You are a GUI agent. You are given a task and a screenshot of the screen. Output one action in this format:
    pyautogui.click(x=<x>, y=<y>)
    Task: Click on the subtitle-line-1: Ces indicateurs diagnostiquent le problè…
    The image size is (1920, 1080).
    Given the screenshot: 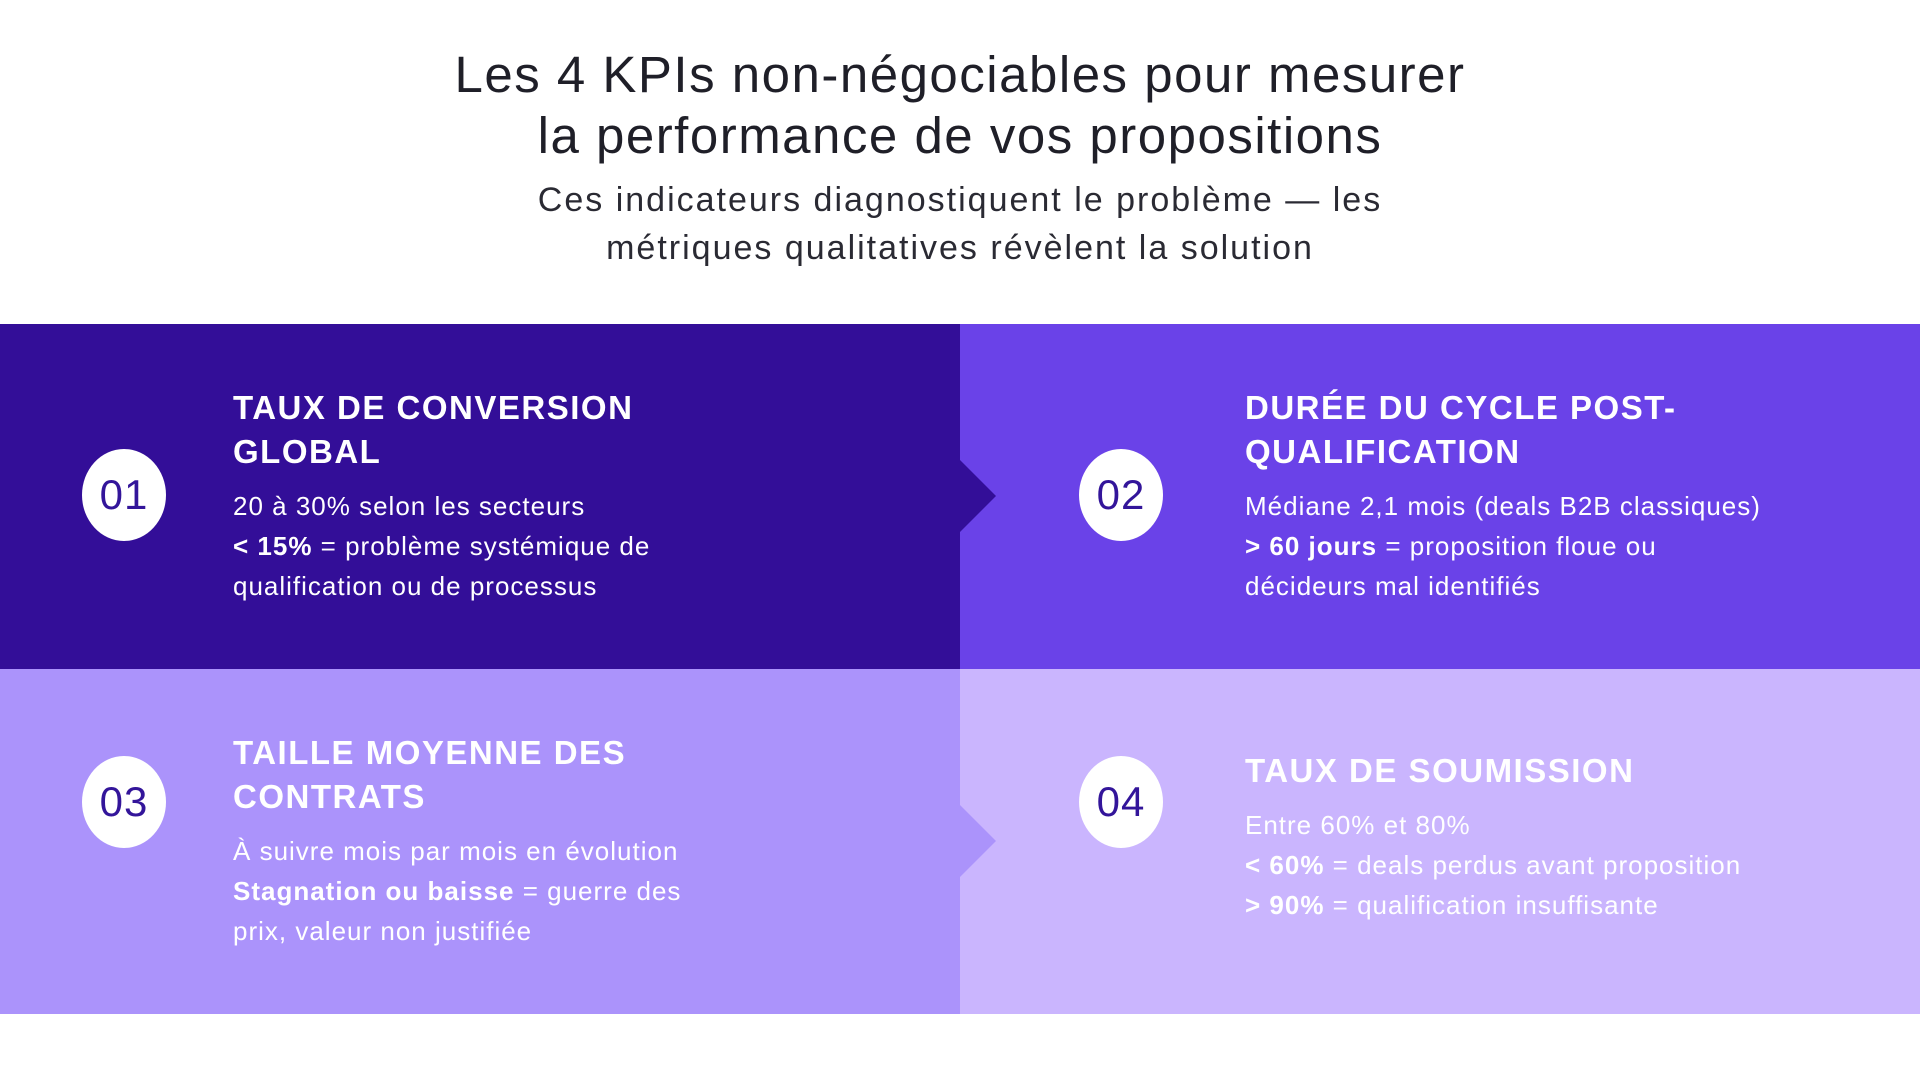 What is the action you would take?
    pyautogui.click(x=960, y=200)
    